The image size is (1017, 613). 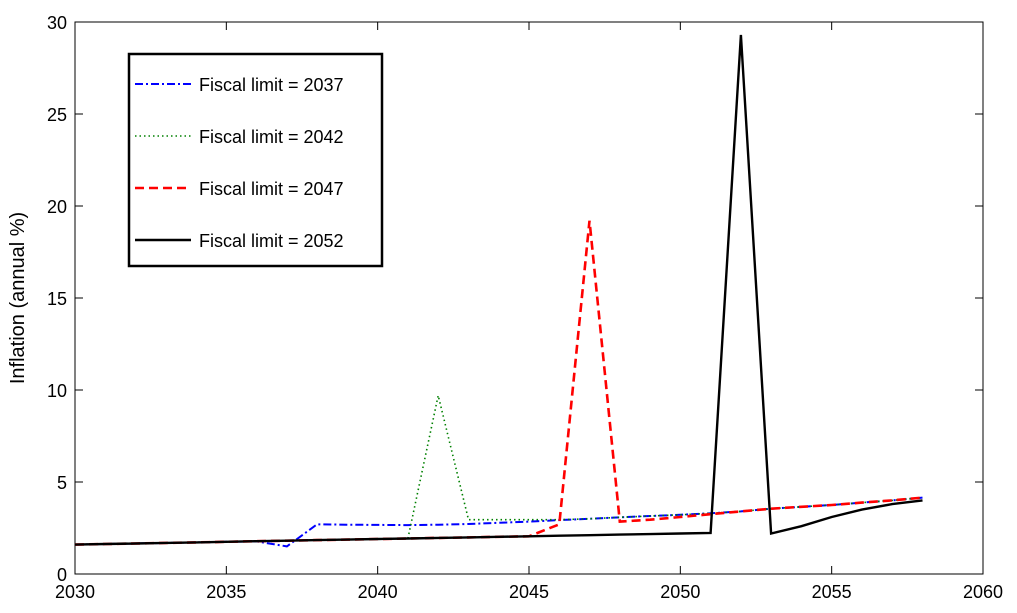 What do you see at coordinates (680, 592) in the screenshot?
I see `x-tick-label: 2050` at bounding box center [680, 592].